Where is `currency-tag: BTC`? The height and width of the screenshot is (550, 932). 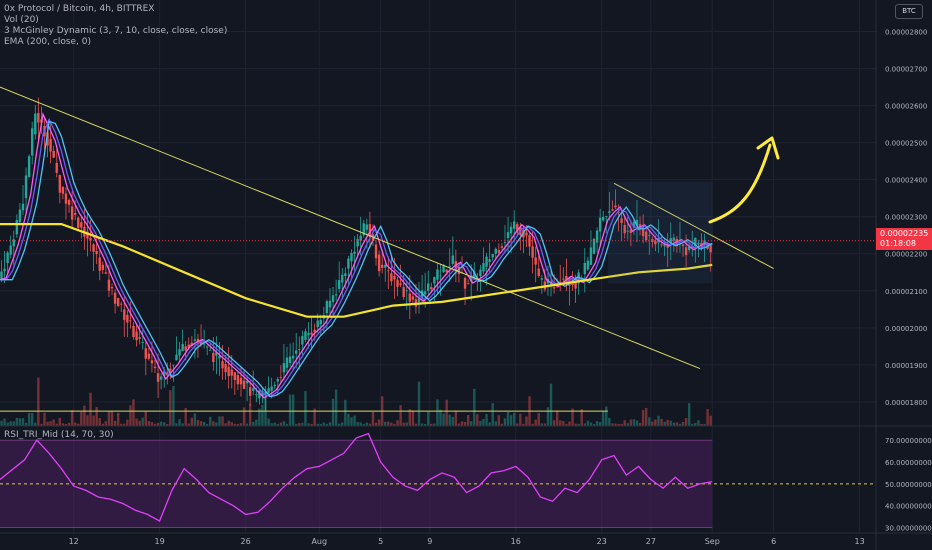
currency-tag: BTC is located at coordinates (909, 11).